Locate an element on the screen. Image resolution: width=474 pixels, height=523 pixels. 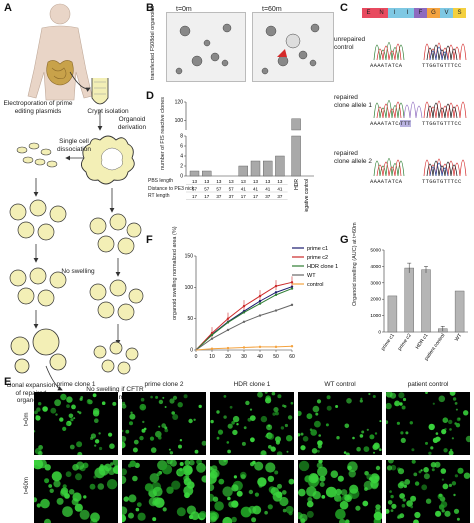
d-ytick-2: 2 is located at coordinates (181, 167).